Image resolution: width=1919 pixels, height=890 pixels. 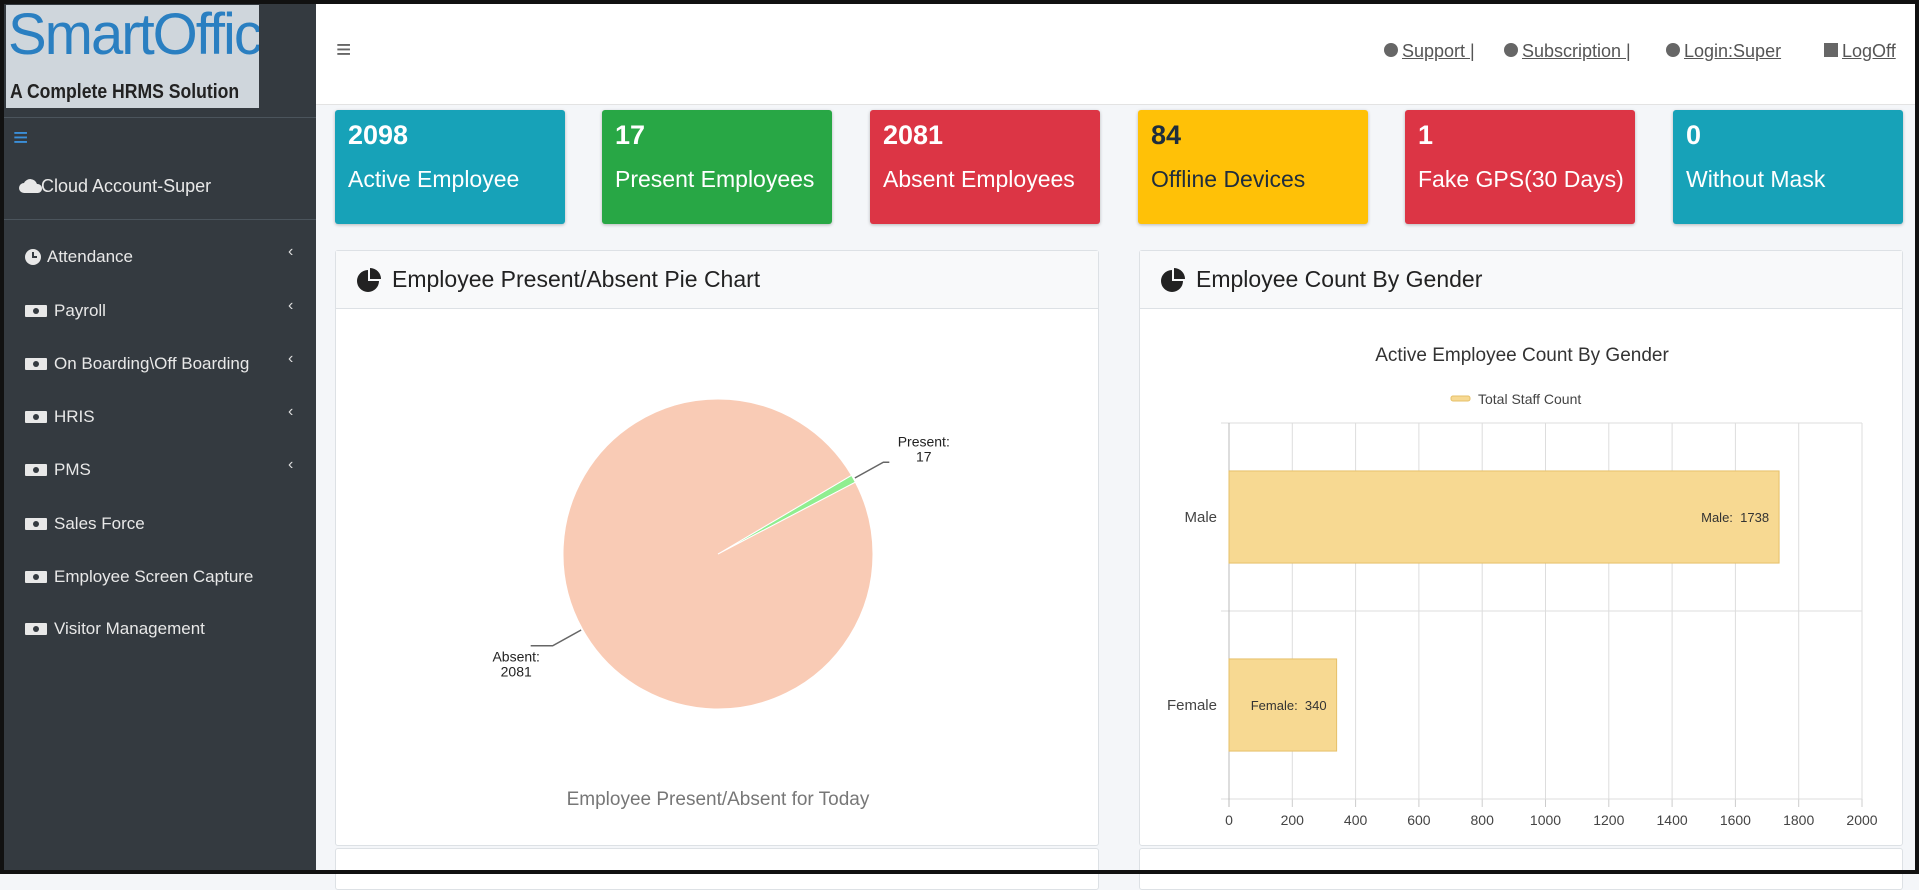 What do you see at coordinates (126, 186) in the screenshot?
I see `account-name: Cloud Account-Super` at bounding box center [126, 186].